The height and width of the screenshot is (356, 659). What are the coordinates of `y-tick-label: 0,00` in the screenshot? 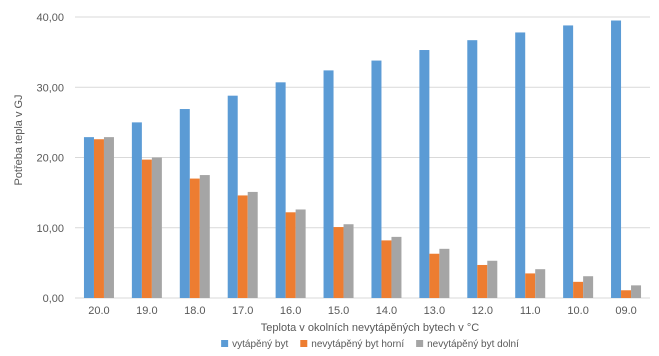 It's located at (53, 299).